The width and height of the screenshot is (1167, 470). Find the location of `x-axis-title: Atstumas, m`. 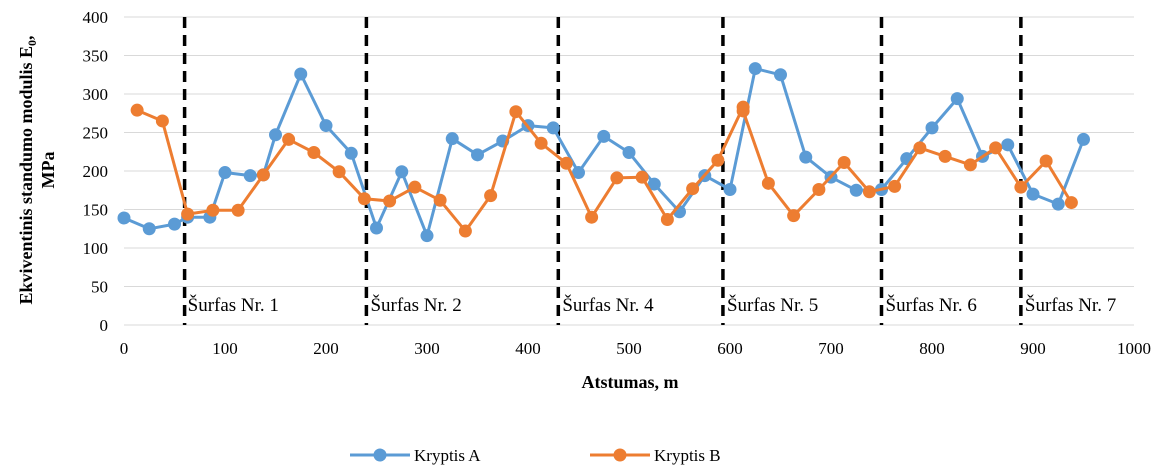

x-axis-title: Atstumas, m is located at coordinates (630, 382).